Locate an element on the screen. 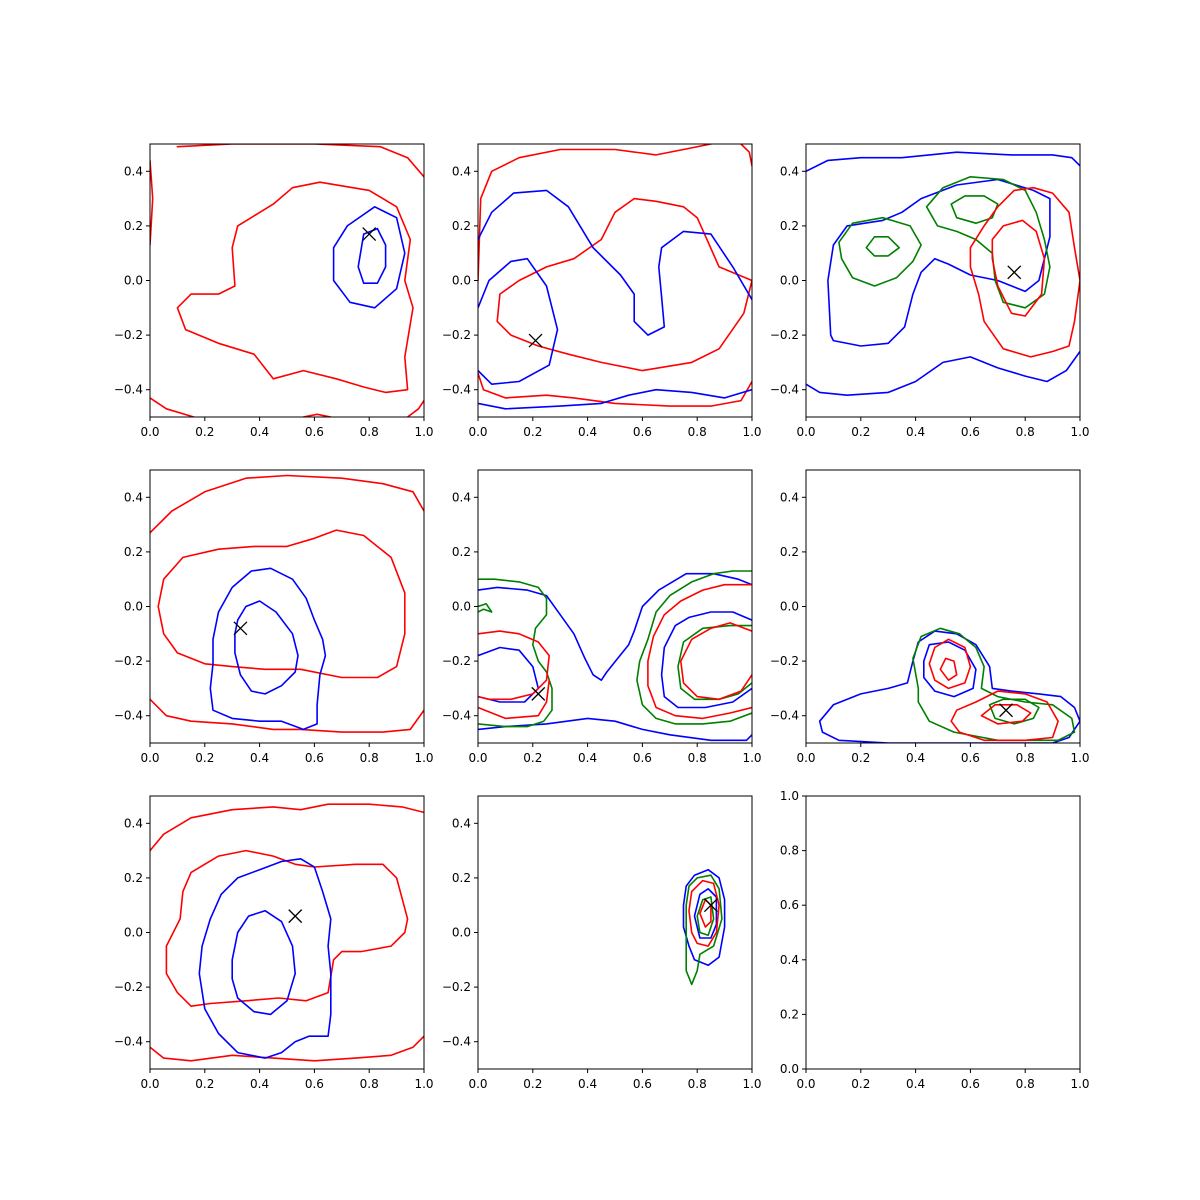  y-tick-label: 0.8 is located at coordinates (789, 851).